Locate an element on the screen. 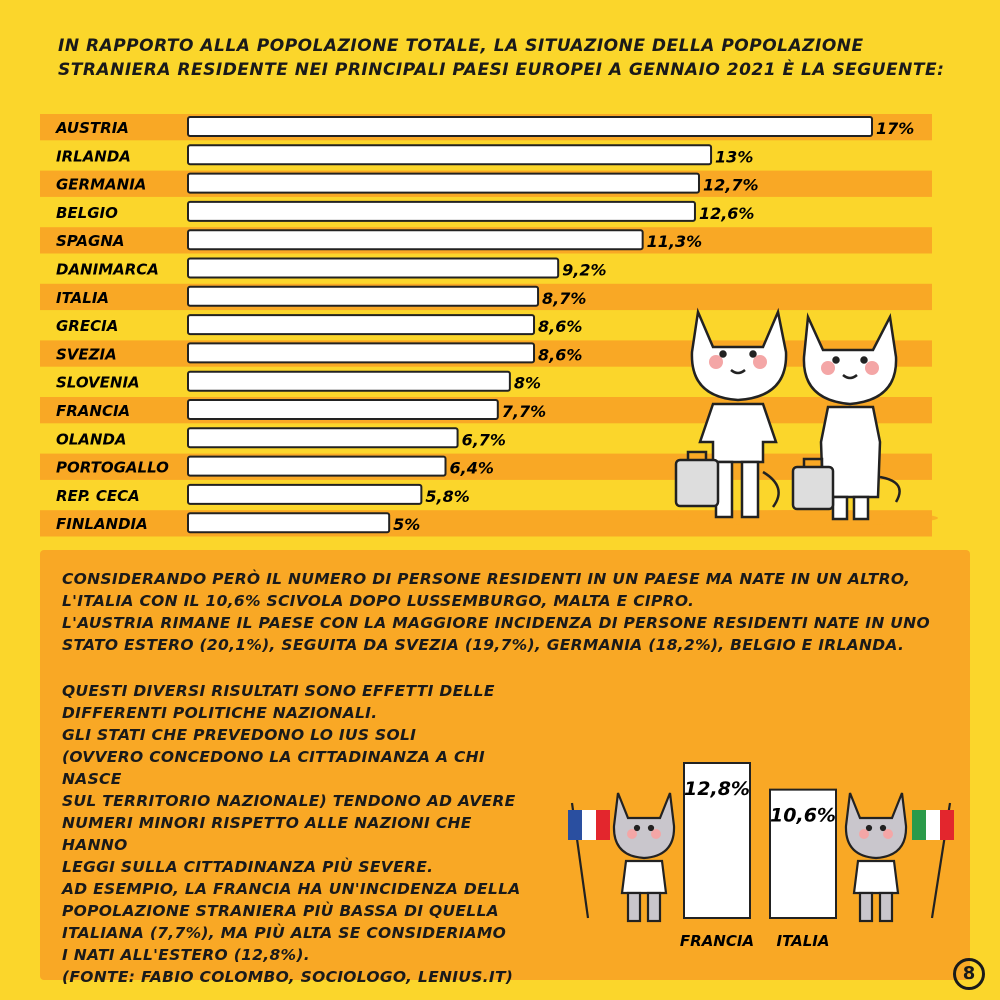  category-label: GRECIA is located at coordinates (87, 326).